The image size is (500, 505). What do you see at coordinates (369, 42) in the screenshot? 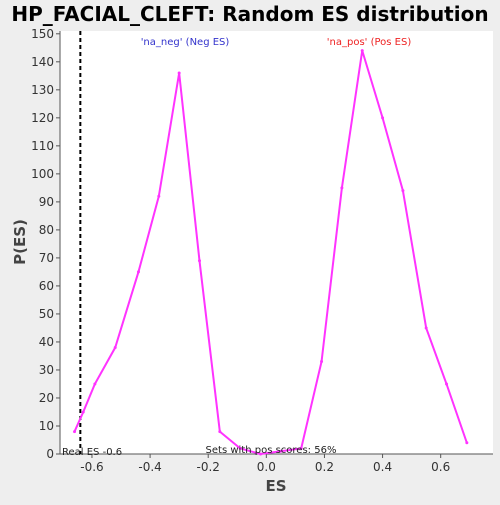
I see `pos-es-label: 'na_pos' (Pos ES)` at bounding box center [369, 42].